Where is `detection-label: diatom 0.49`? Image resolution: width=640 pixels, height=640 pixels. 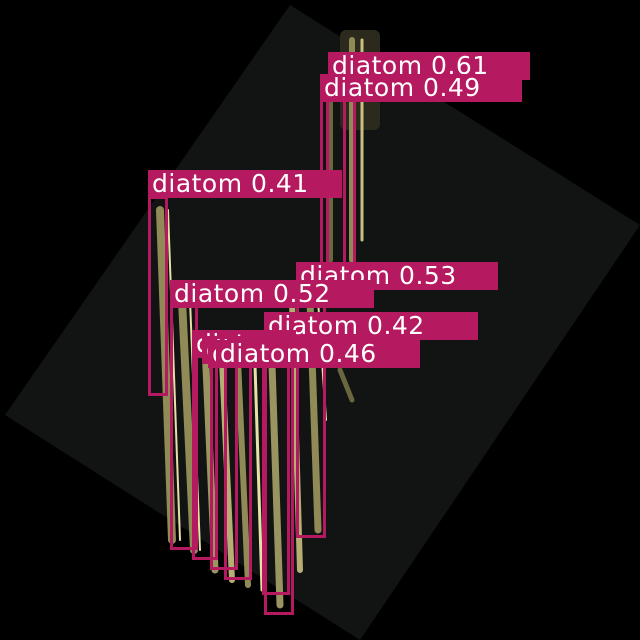
detection-label: diatom 0.49 is located at coordinates (421, 88).